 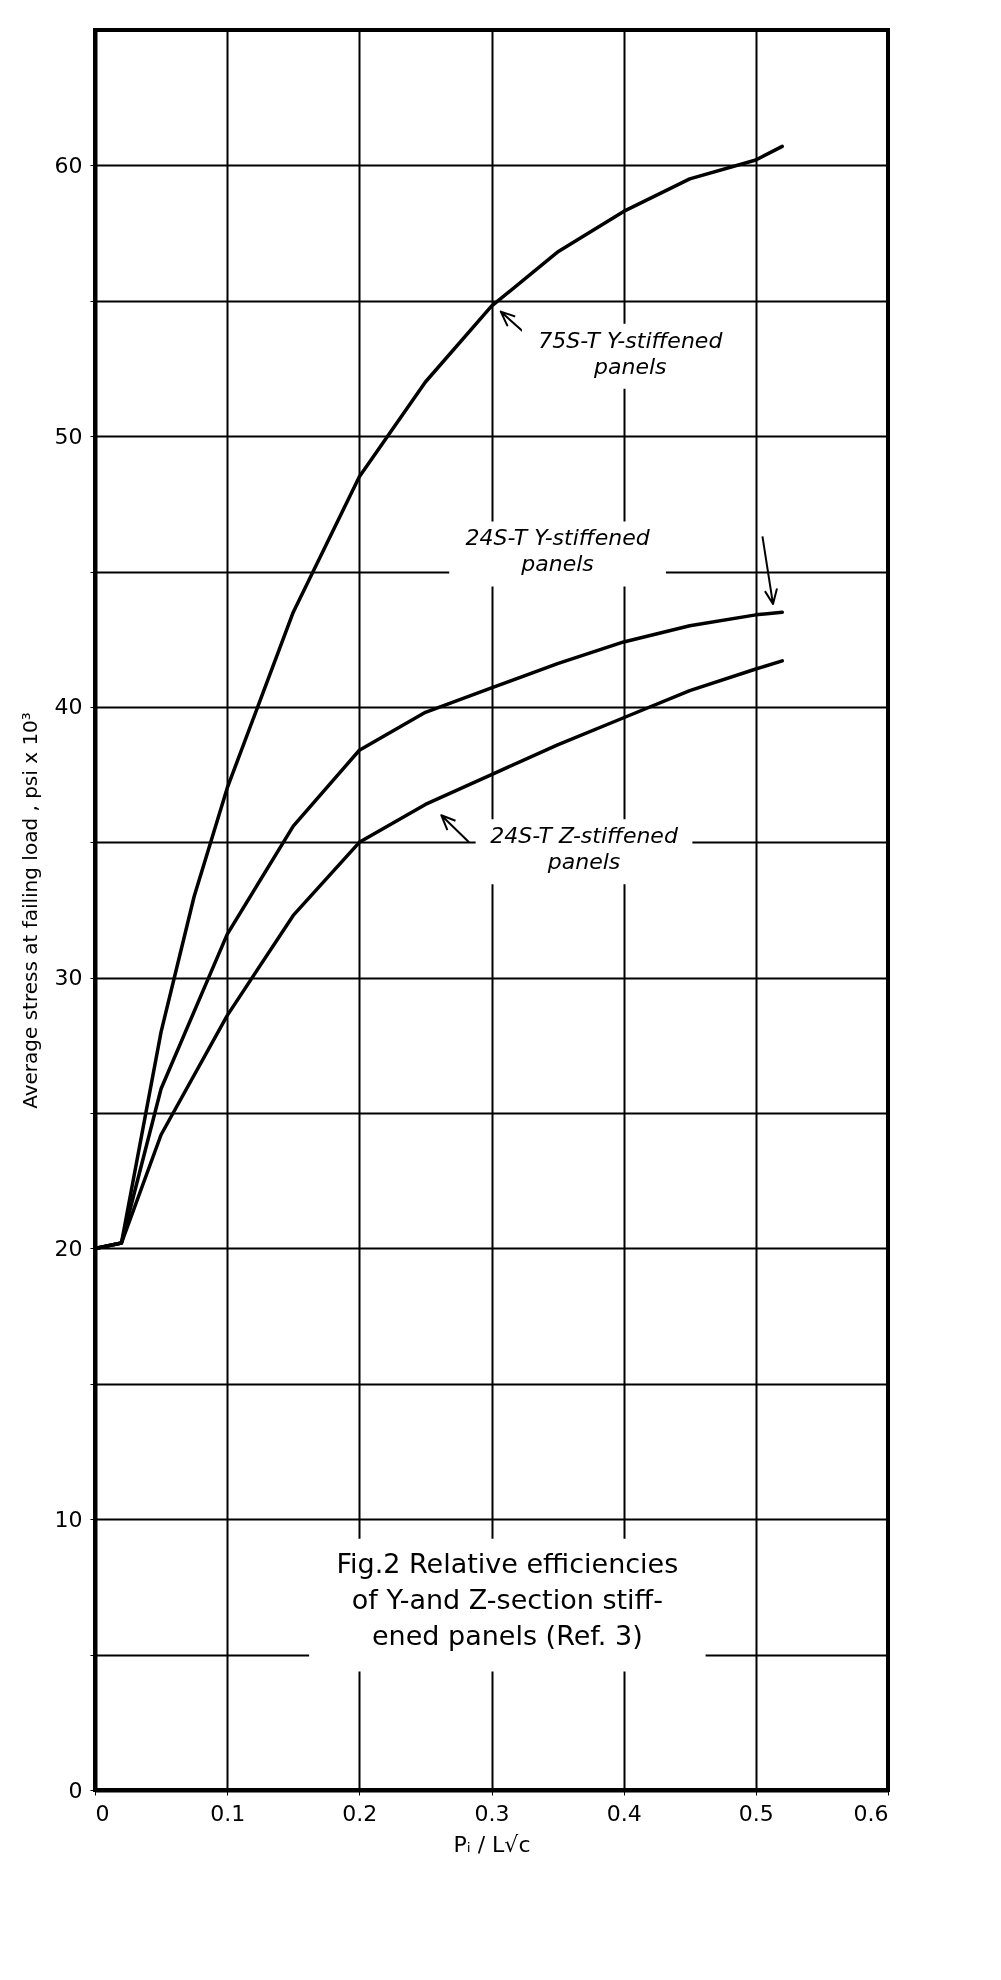 I want to click on y-tick-label: 50, so click(x=68, y=436).